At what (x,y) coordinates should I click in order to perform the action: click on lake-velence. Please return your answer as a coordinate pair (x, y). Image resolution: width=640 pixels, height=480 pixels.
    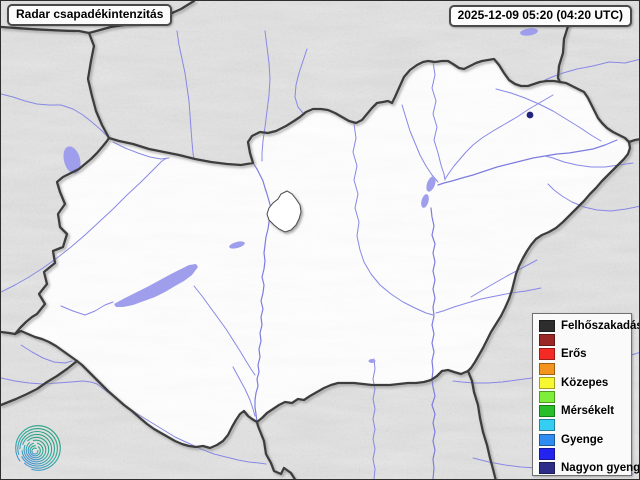
    Looking at the image, I should click on (237, 245).